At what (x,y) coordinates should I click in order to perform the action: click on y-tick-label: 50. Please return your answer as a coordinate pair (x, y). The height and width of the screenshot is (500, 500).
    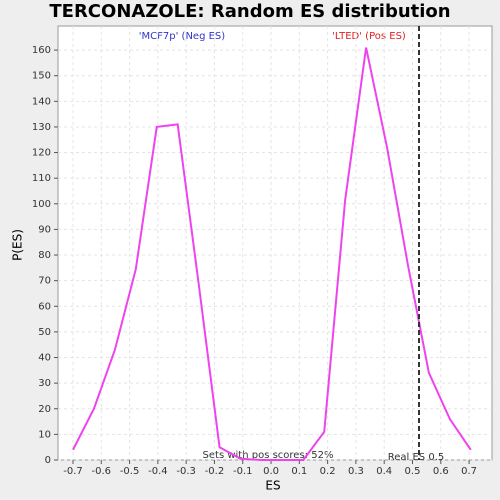
    Looking at the image, I should click on (44, 332).